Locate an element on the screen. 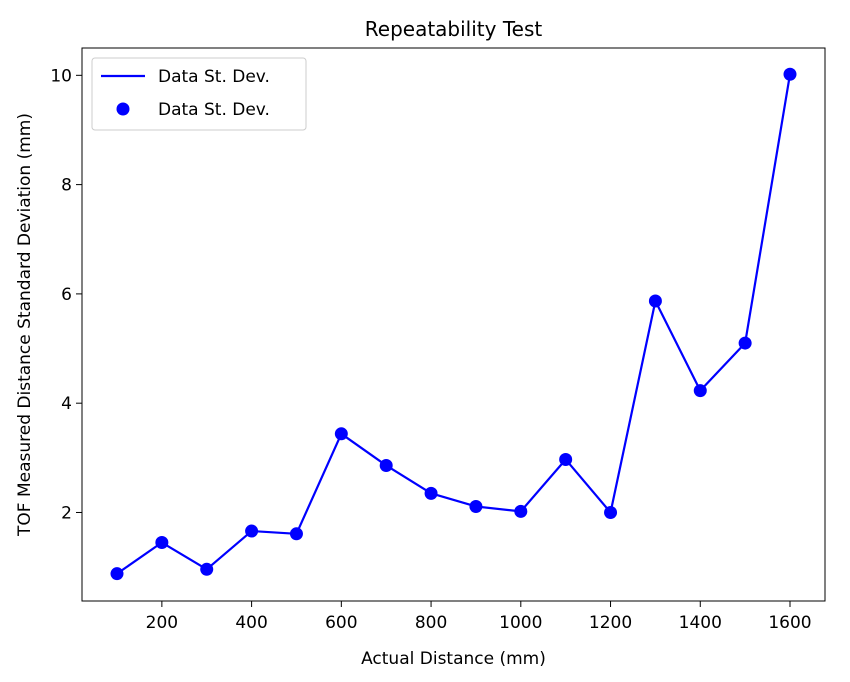 Image resolution: width=850 pixels, height=682 pixels. chart-title: Repeatability Test is located at coordinates (454, 29).